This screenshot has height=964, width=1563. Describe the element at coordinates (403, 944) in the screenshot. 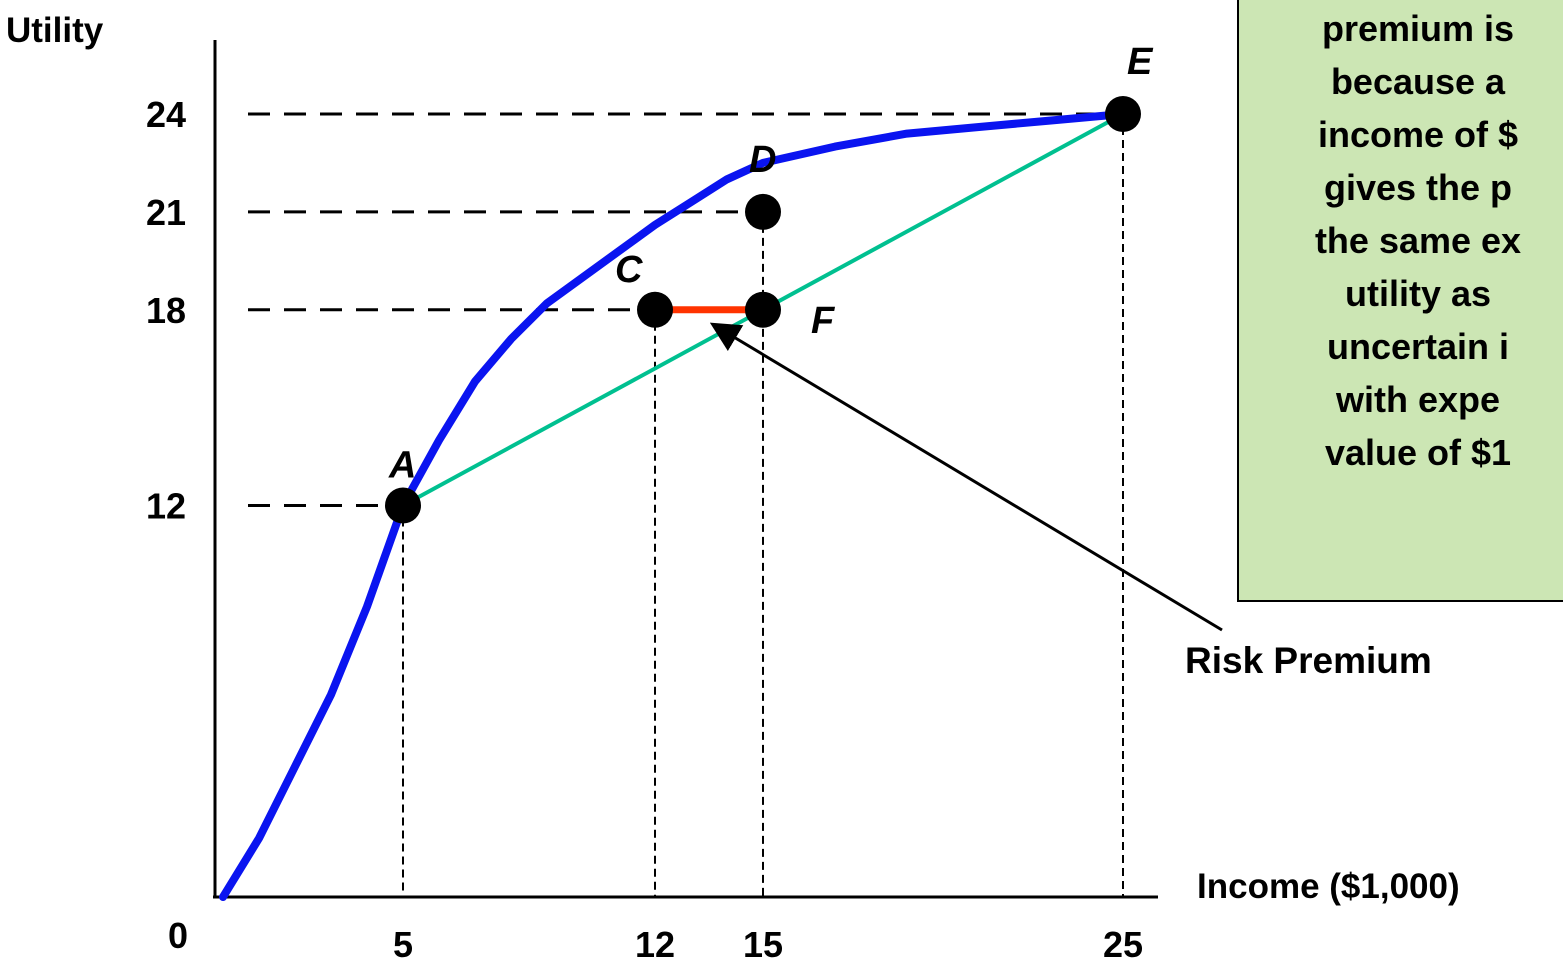

I see `x-tick-label-5: 5` at that location.